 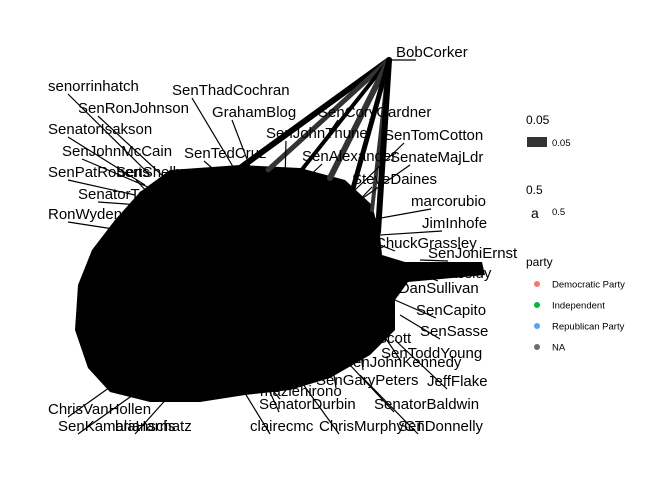 What do you see at coordinates (371, 426) in the screenshot?
I see `node-label: ChrisMurphyCT` at bounding box center [371, 426].